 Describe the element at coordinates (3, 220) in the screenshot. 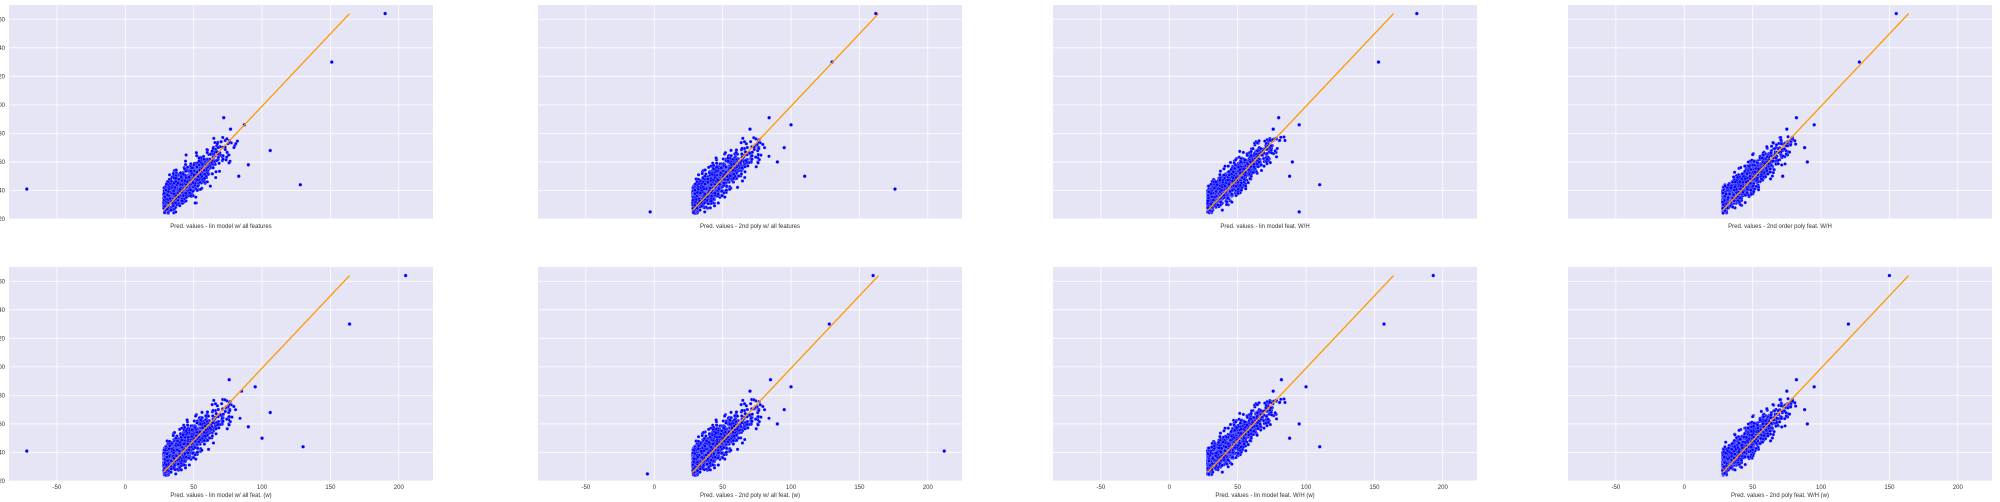

I see `y-tick-label: 20` at that location.